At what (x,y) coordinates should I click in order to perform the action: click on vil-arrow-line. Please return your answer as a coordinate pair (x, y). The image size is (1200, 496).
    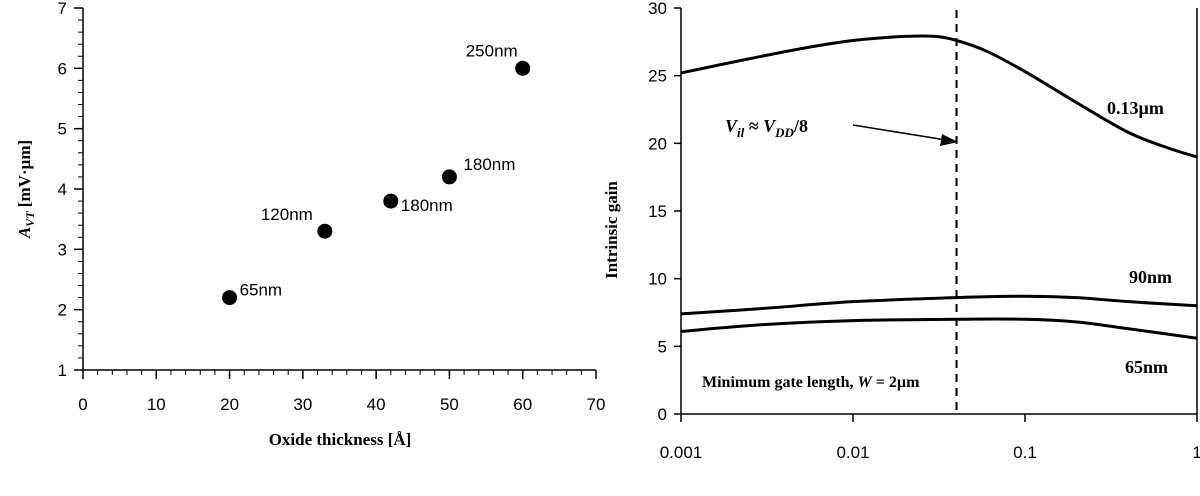
    Looking at the image, I should click on (899, 132).